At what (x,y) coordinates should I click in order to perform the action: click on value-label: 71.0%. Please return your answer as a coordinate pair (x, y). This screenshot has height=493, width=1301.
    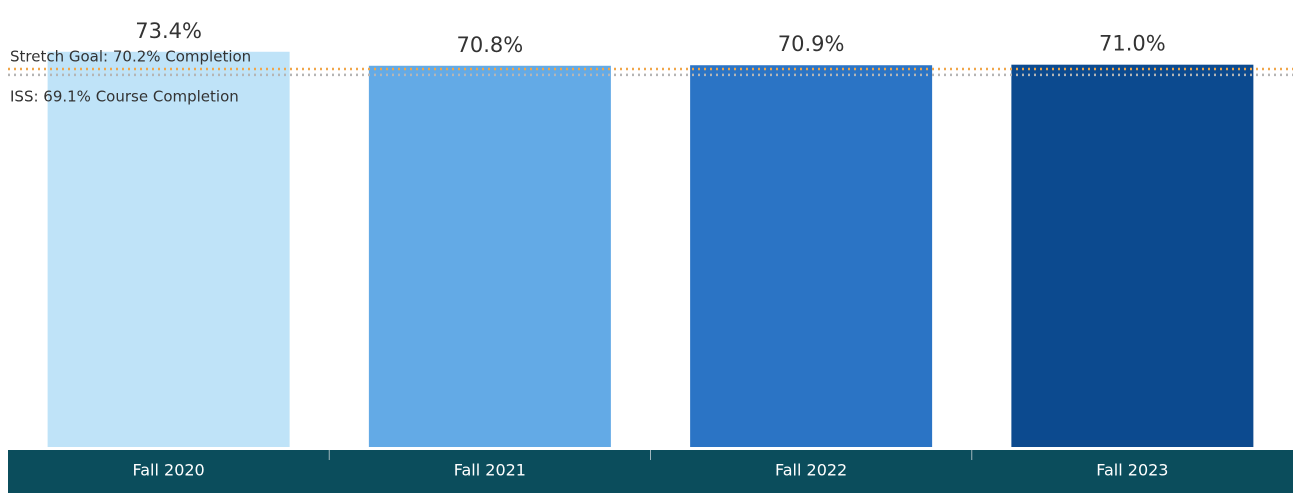
    Looking at the image, I should click on (1132, 44).